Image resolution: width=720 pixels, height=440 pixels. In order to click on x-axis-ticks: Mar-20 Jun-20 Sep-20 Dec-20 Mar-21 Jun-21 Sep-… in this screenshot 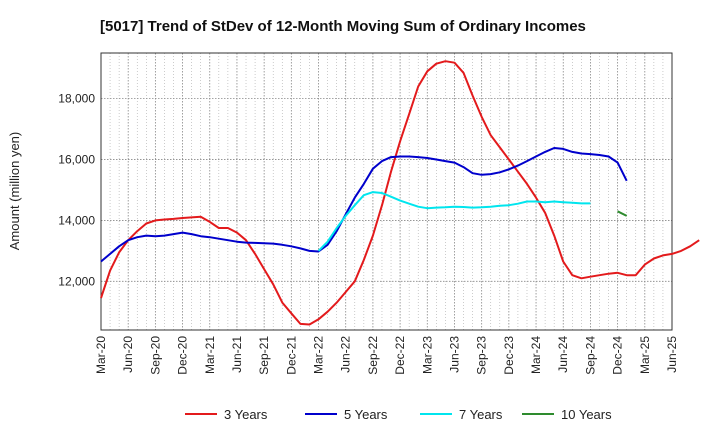, I will do `click(386, 355)`.